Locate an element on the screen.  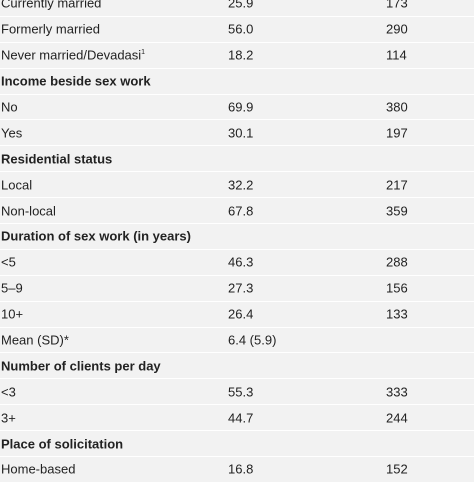
row-label-text: 10+ is located at coordinates (12, 314).